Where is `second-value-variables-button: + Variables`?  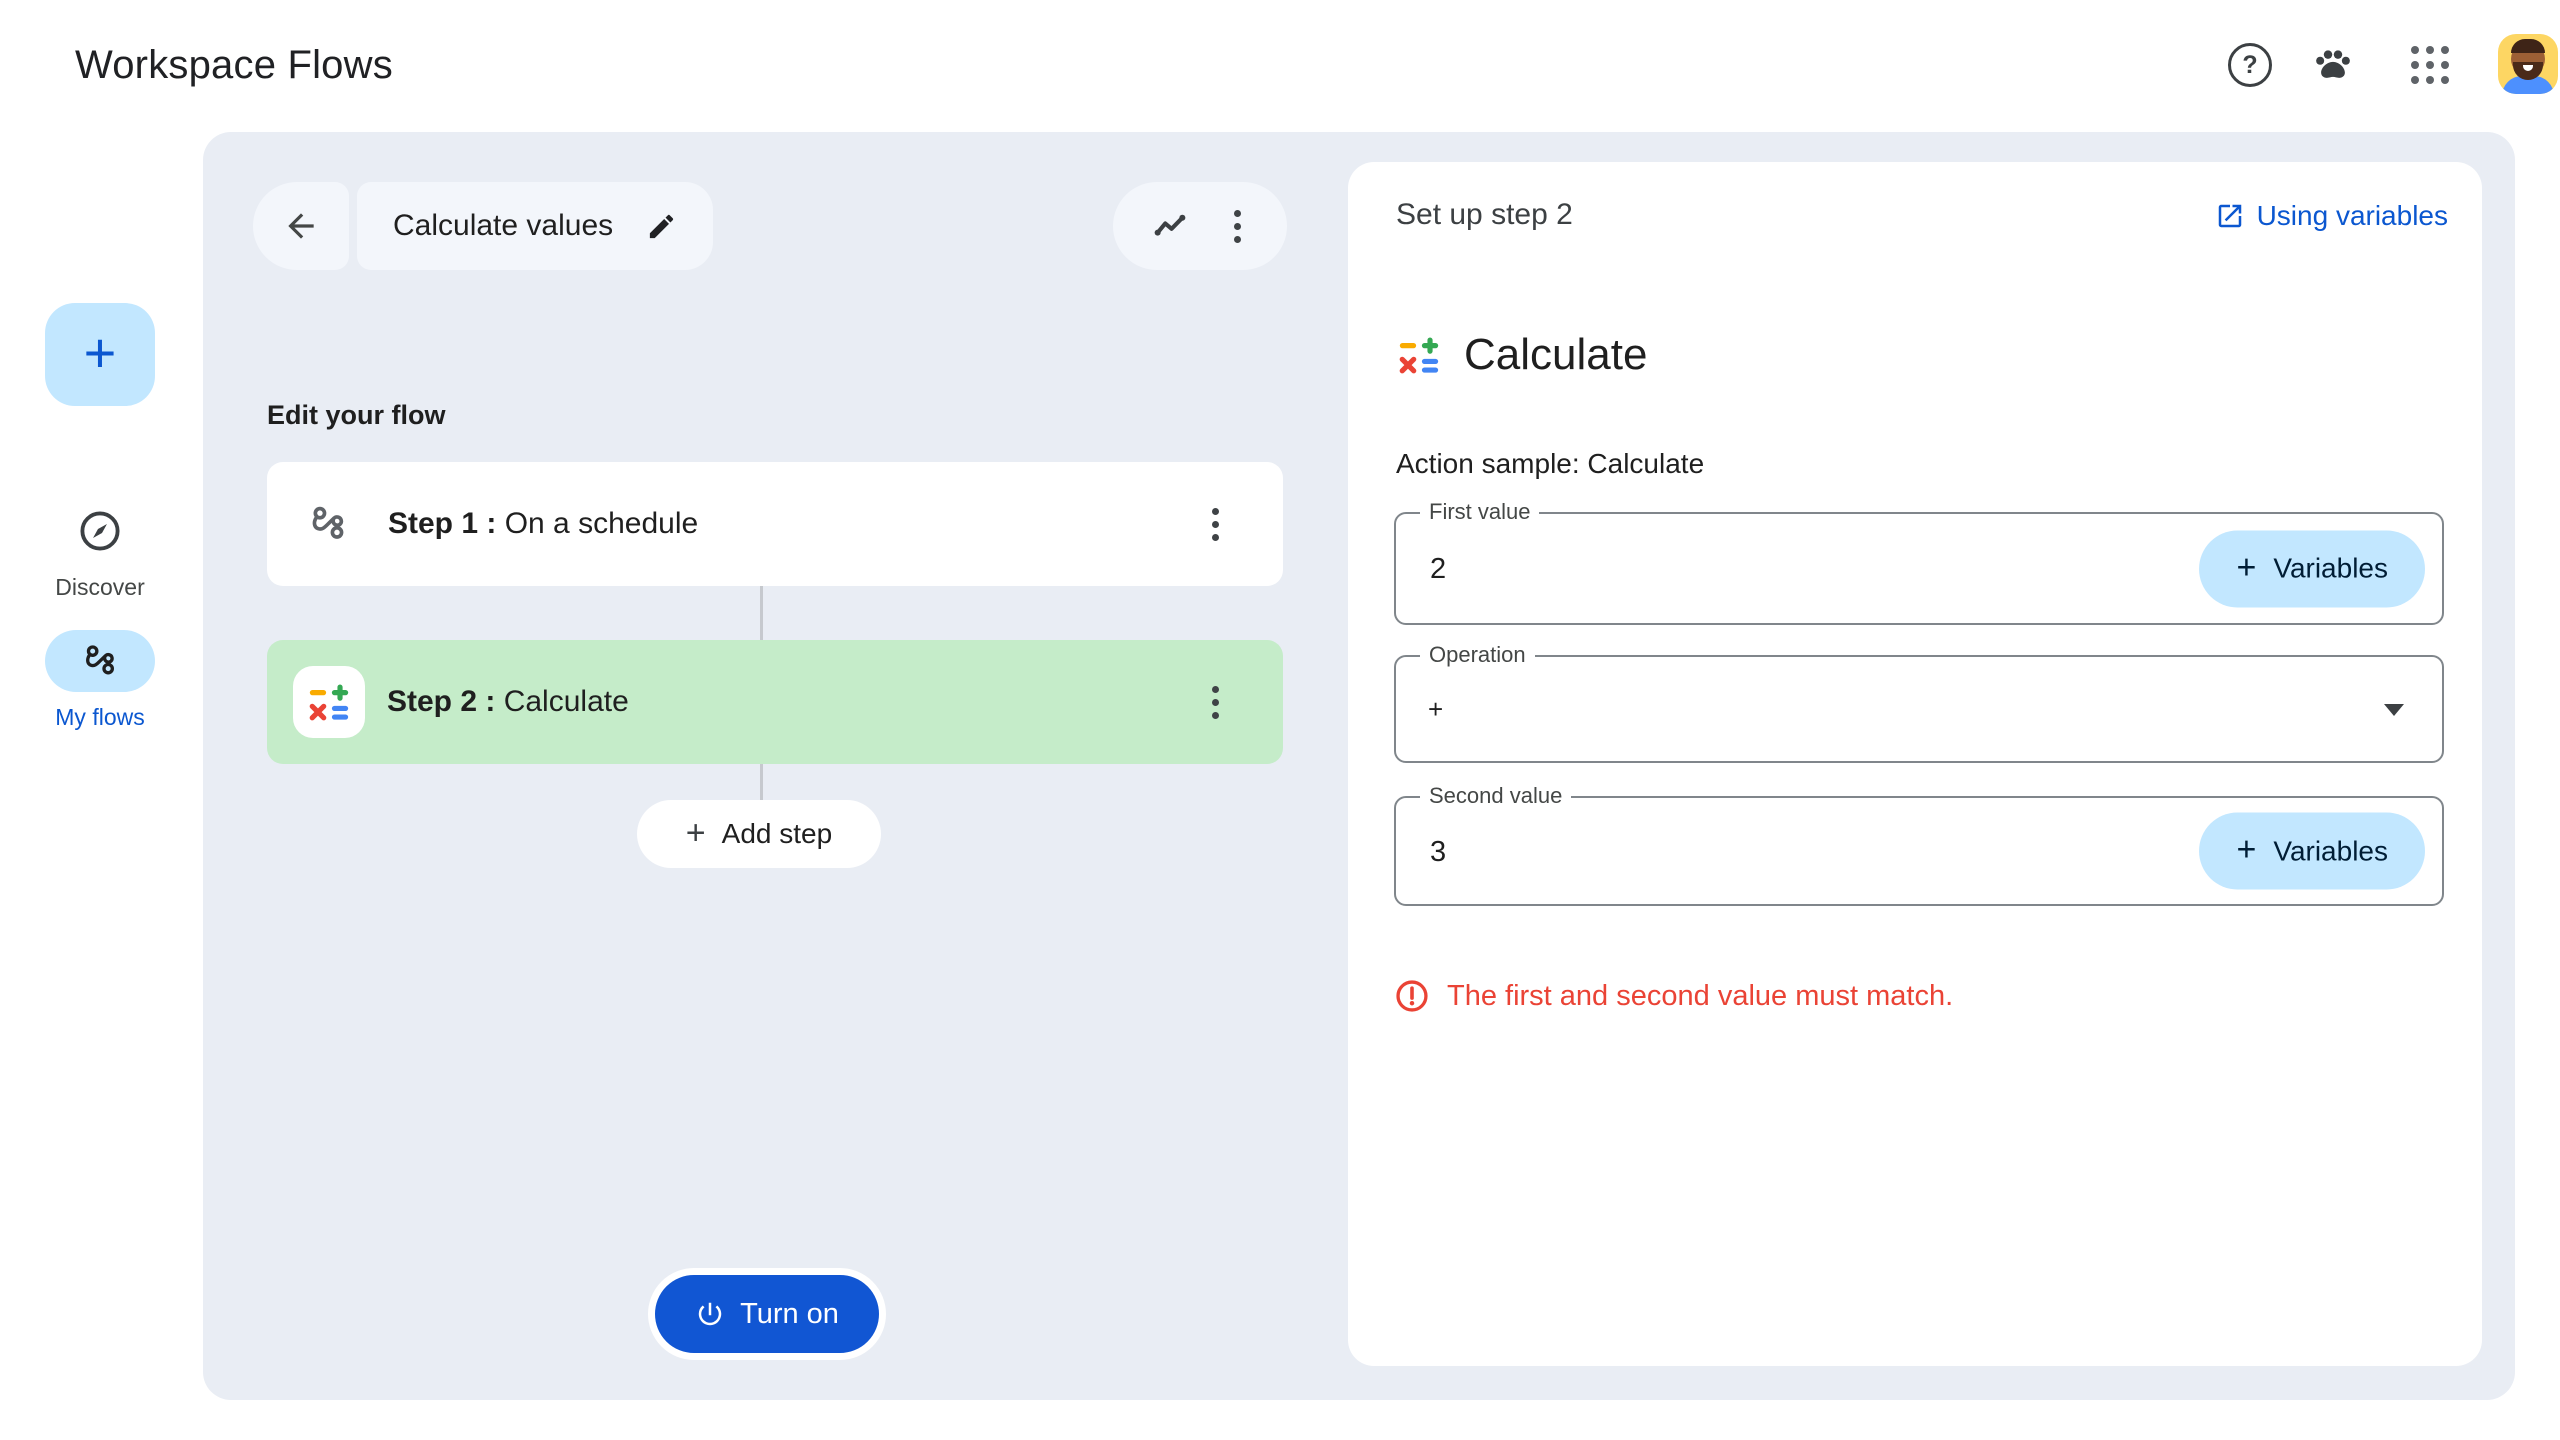
second-value-variables-button: + Variables is located at coordinates (2312, 851).